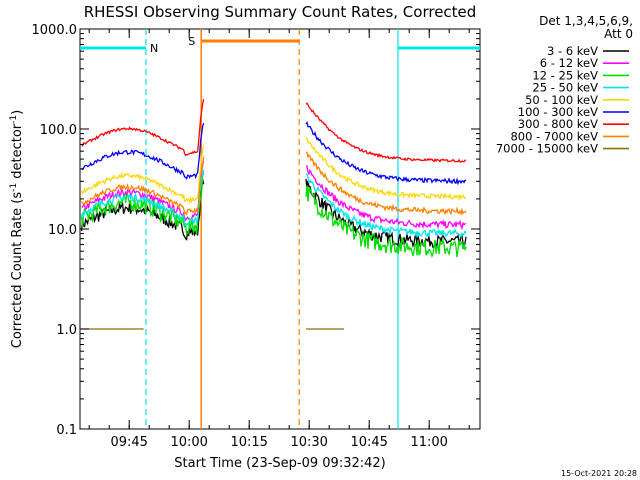 The height and width of the screenshot is (480, 640). What do you see at coordinates (248, 442) in the screenshot?
I see `x-tick-label: 10:15` at bounding box center [248, 442].